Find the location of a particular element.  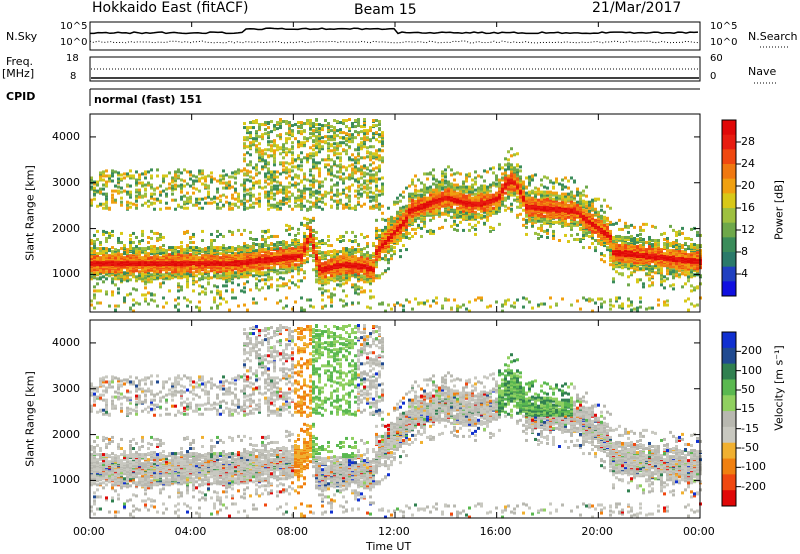

power-colorbar-tick-label: 24 is located at coordinates (748, 163).